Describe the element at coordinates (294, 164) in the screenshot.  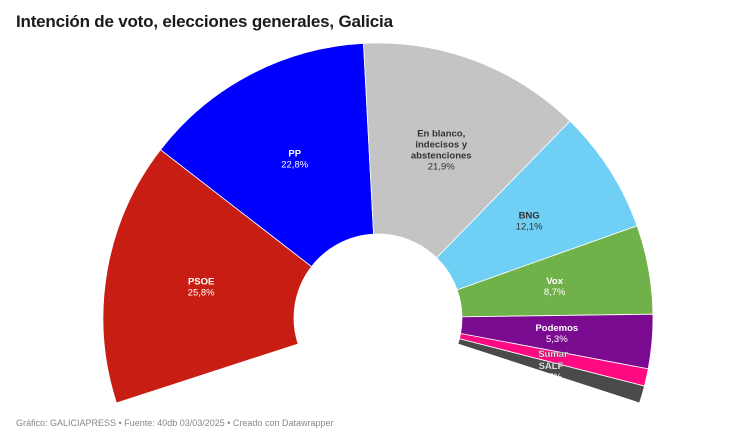
I see `svg-text: 22,8%` at that location.